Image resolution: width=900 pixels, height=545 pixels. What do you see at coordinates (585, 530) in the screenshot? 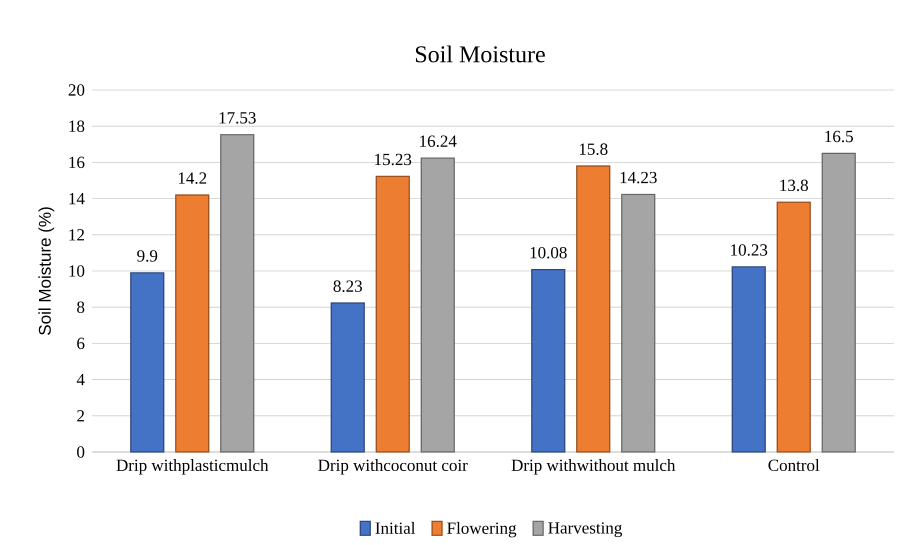
I see `legend-label: Harvesting` at bounding box center [585, 530].